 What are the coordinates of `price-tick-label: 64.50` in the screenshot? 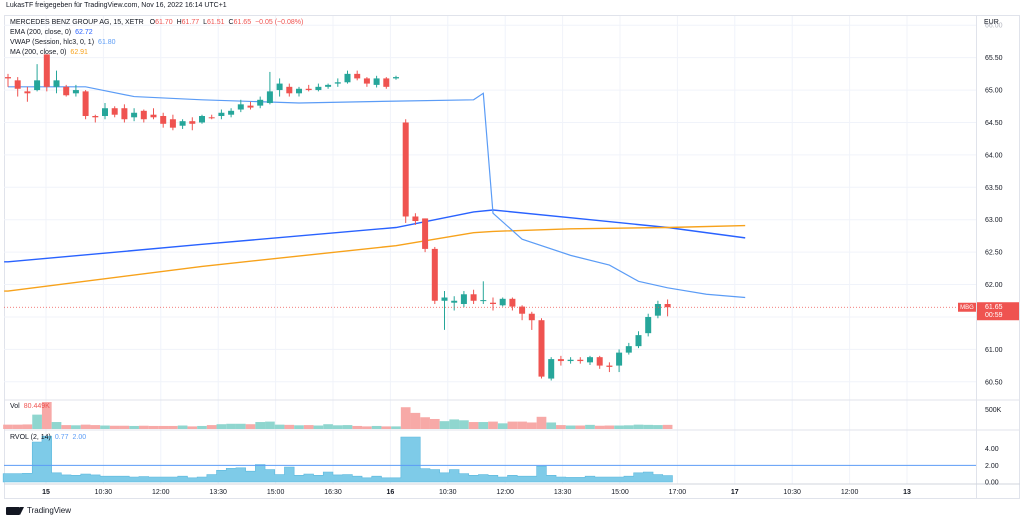 It's located at (994, 123).